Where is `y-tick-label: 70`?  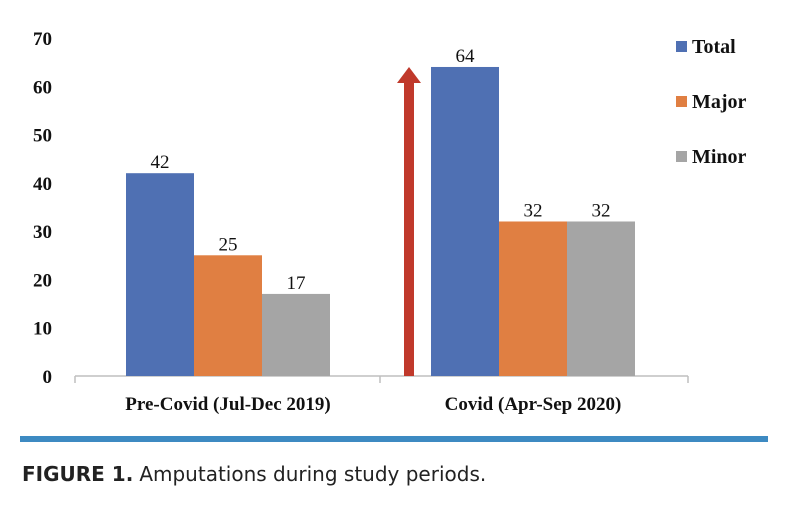 y-tick-label: 70 is located at coordinates (42, 39).